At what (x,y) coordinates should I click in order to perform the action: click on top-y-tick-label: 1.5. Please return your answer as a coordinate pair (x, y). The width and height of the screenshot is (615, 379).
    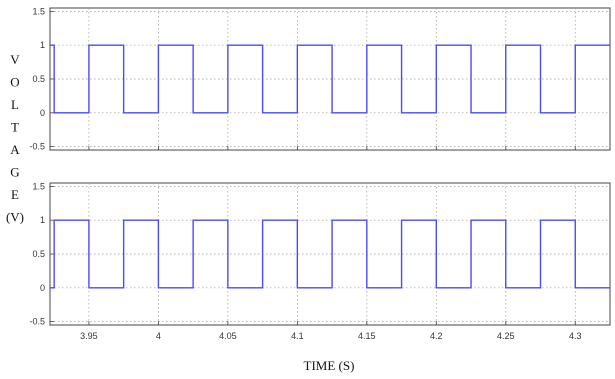
    Looking at the image, I should click on (38, 11).